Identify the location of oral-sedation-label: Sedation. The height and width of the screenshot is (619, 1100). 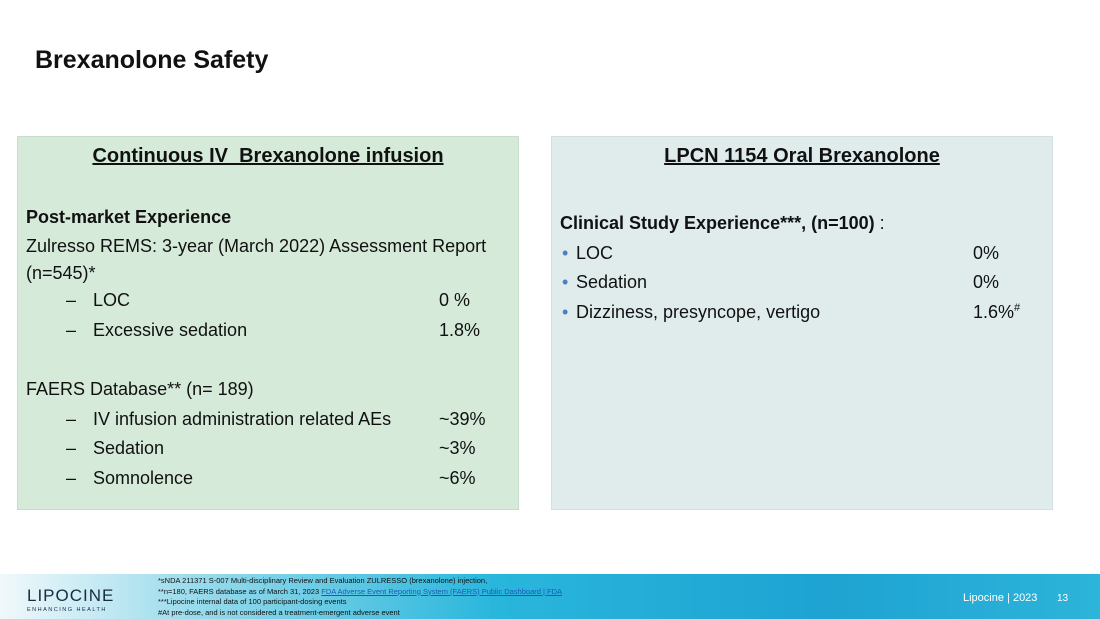
(612, 282).